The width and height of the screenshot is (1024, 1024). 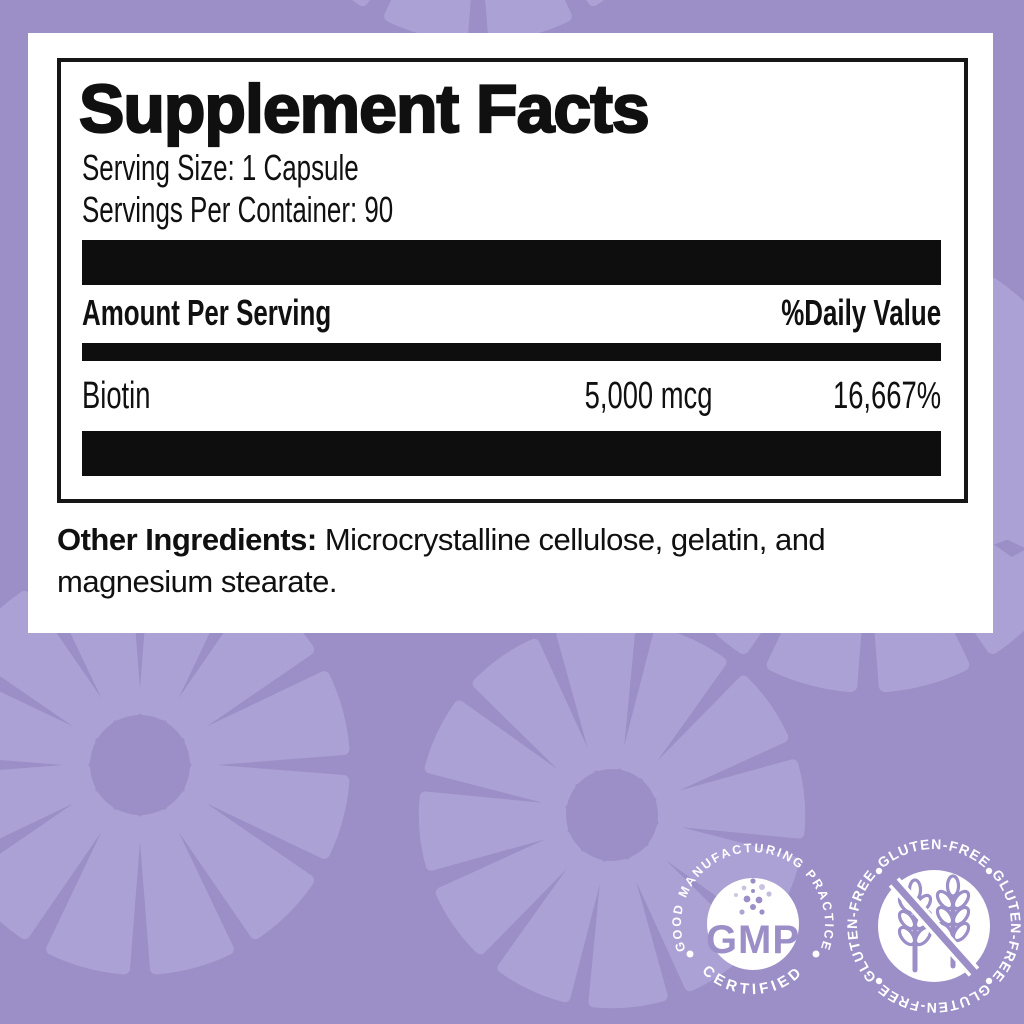 I want to click on dots-burst-icon, so click(x=753, y=896).